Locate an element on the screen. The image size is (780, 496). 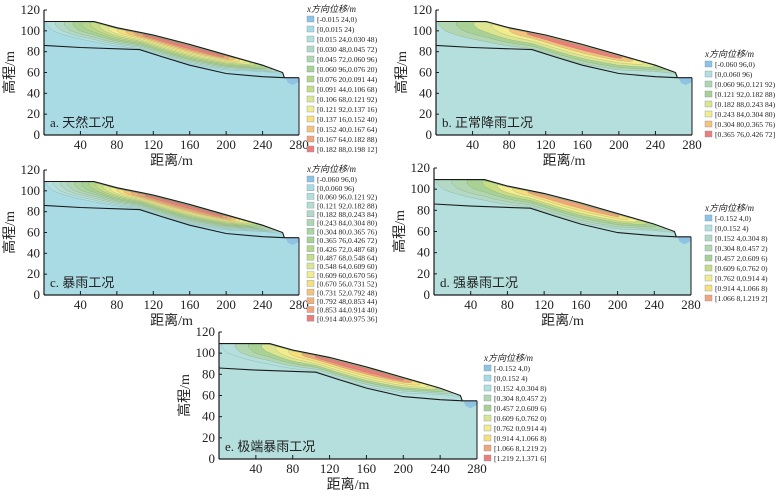
legend-entry-label: [0.609 60,0.670 56) is located at coordinates (347, 275).